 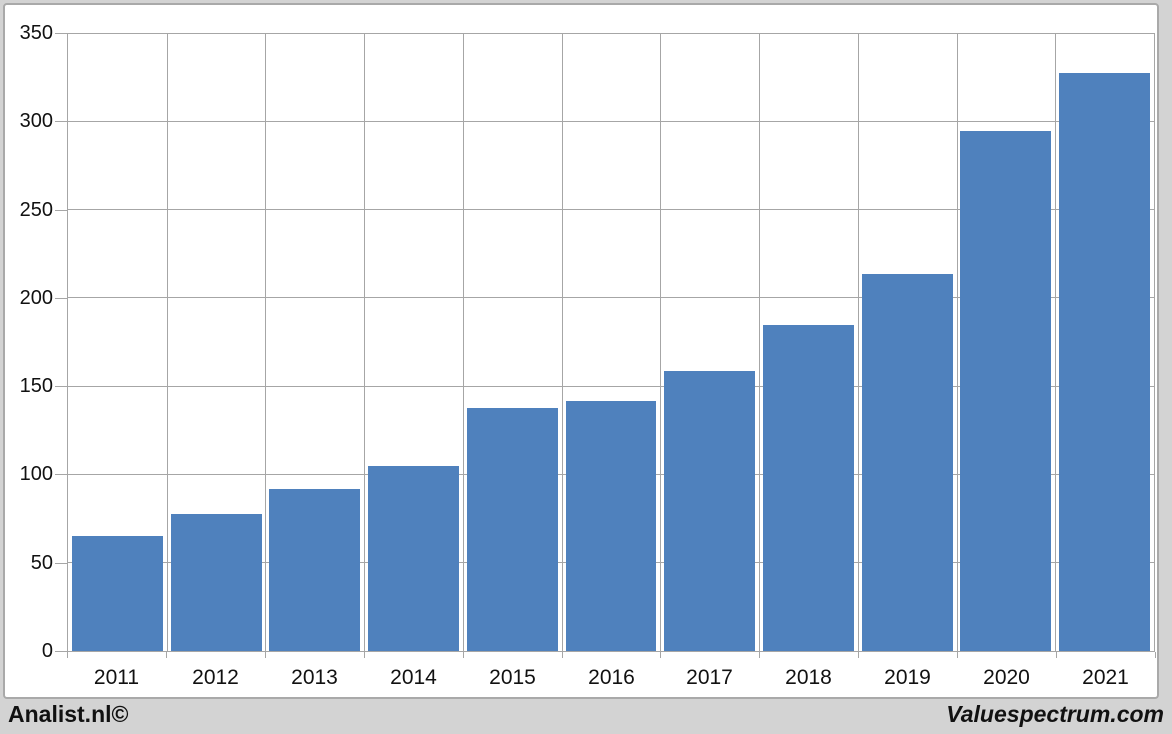 What do you see at coordinates (710, 510) in the screenshot?
I see `bar-2017` at bounding box center [710, 510].